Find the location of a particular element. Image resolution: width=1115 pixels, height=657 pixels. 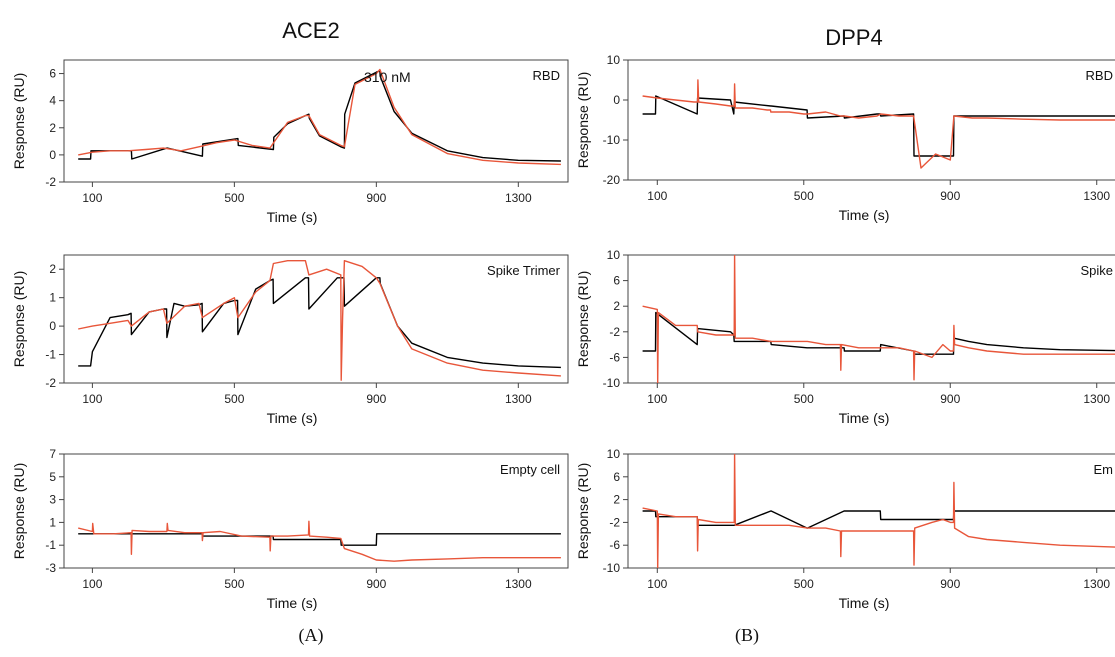

y-tick-label: 7 is located at coordinates (52, 454).